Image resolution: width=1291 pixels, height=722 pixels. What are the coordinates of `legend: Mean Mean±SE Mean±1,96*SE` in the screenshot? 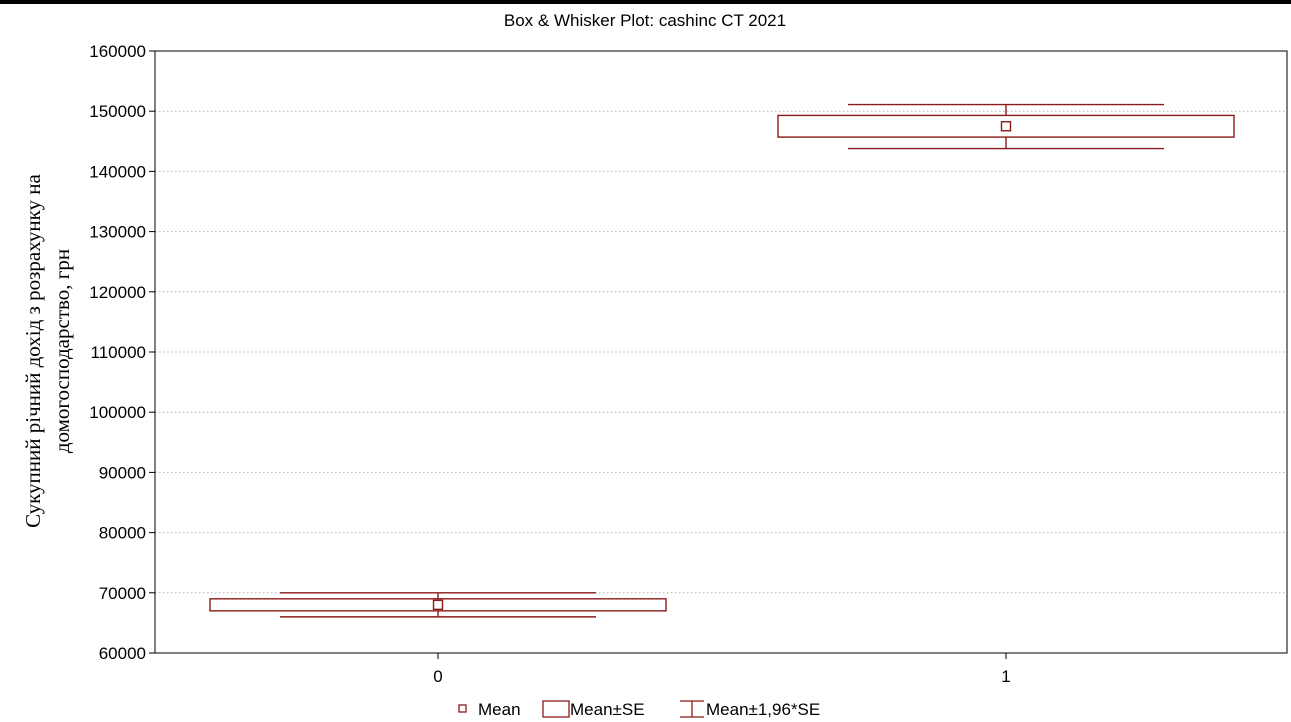 It's located at (639, 709).